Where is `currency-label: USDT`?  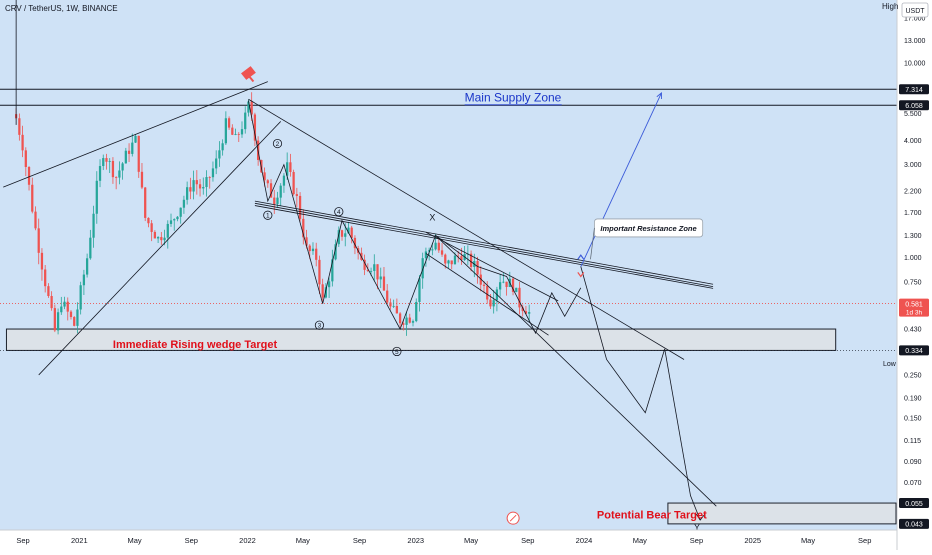
currency-label: USDT is located at coordinates (915, 11).